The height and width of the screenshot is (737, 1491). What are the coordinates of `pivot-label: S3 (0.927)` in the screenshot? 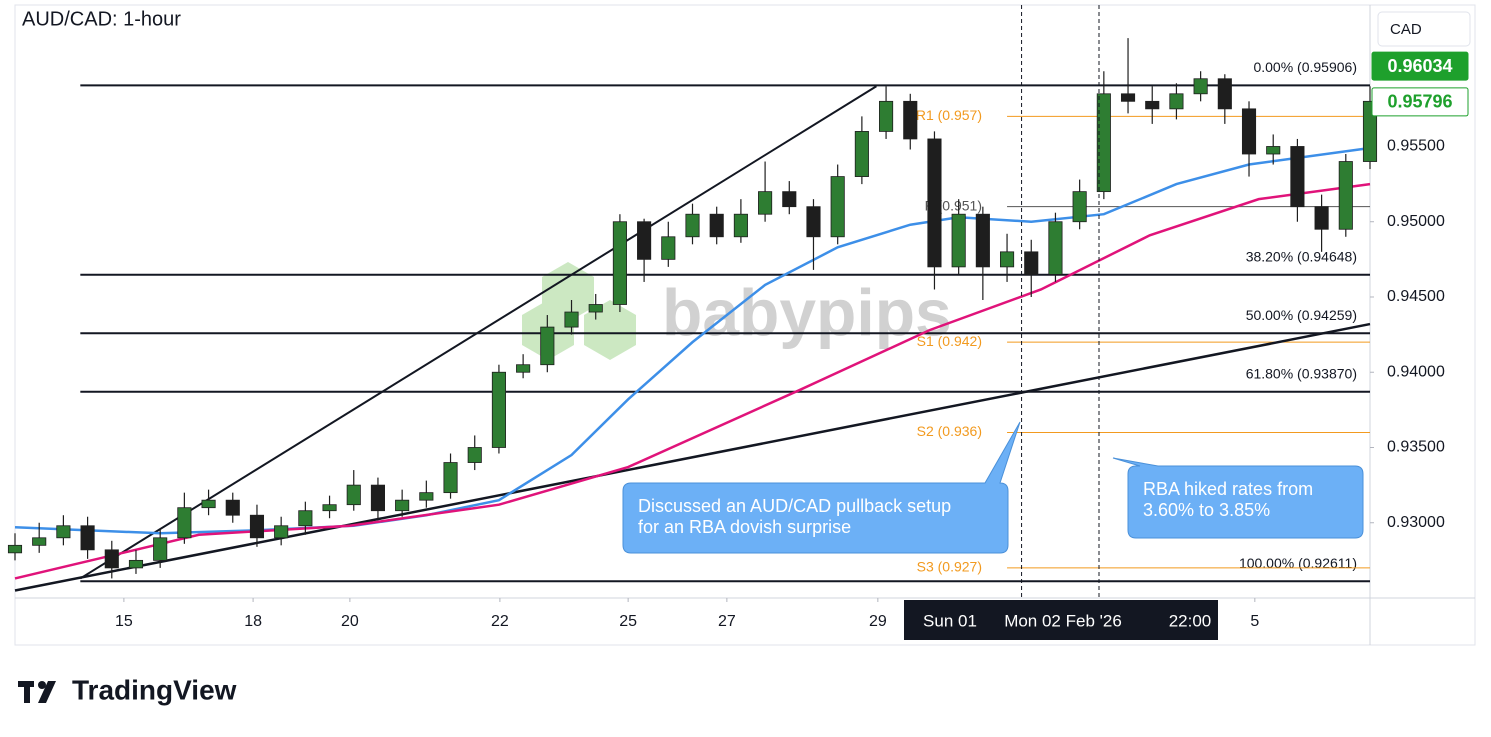 It's located at (949, 567).